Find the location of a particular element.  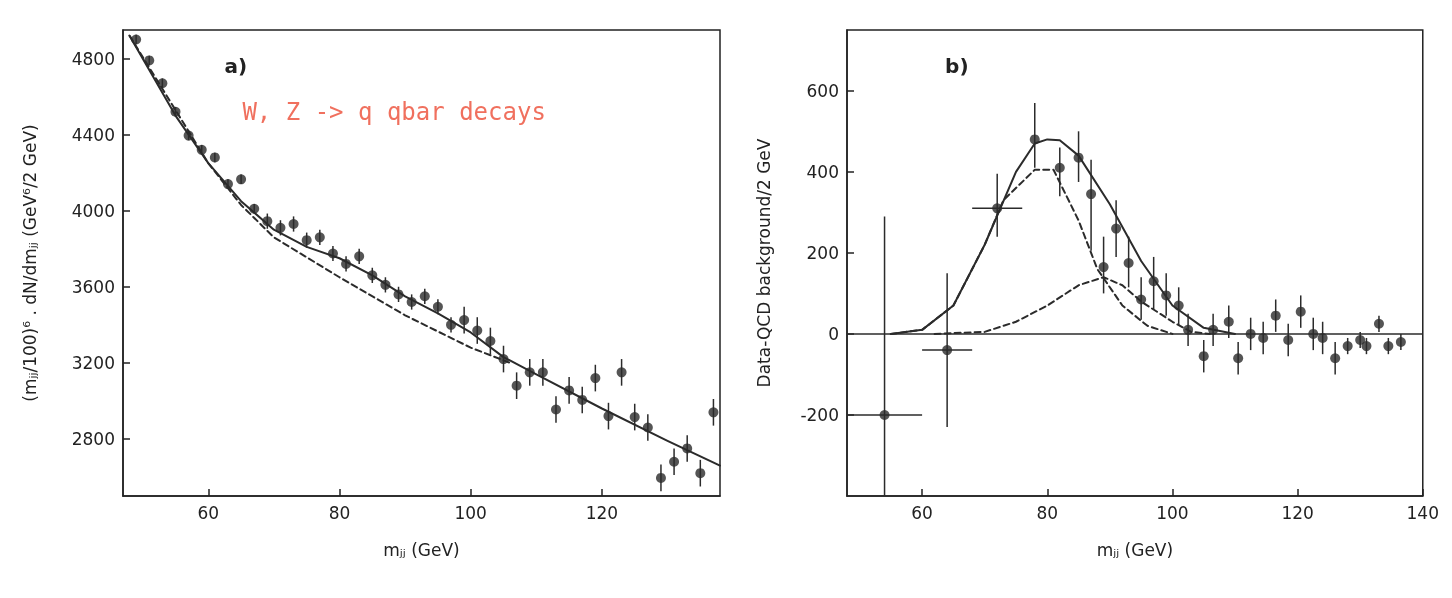

y-tick-label: 4400 is located at coordinates (93, 134).